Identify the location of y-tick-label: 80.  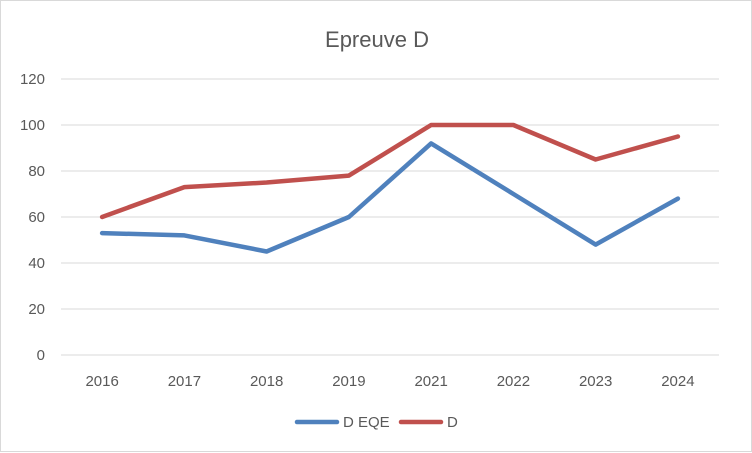
(36, 171).